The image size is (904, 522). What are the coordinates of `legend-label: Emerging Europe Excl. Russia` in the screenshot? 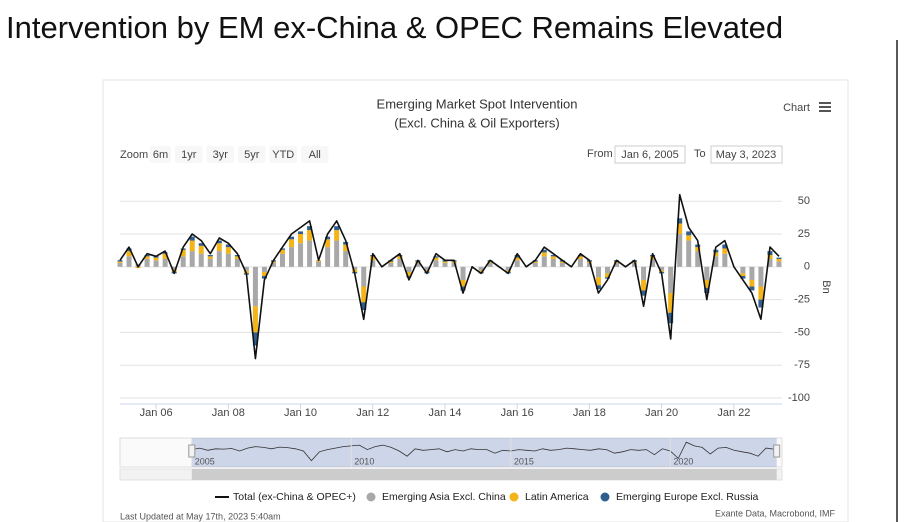 It's located at (687, 497).